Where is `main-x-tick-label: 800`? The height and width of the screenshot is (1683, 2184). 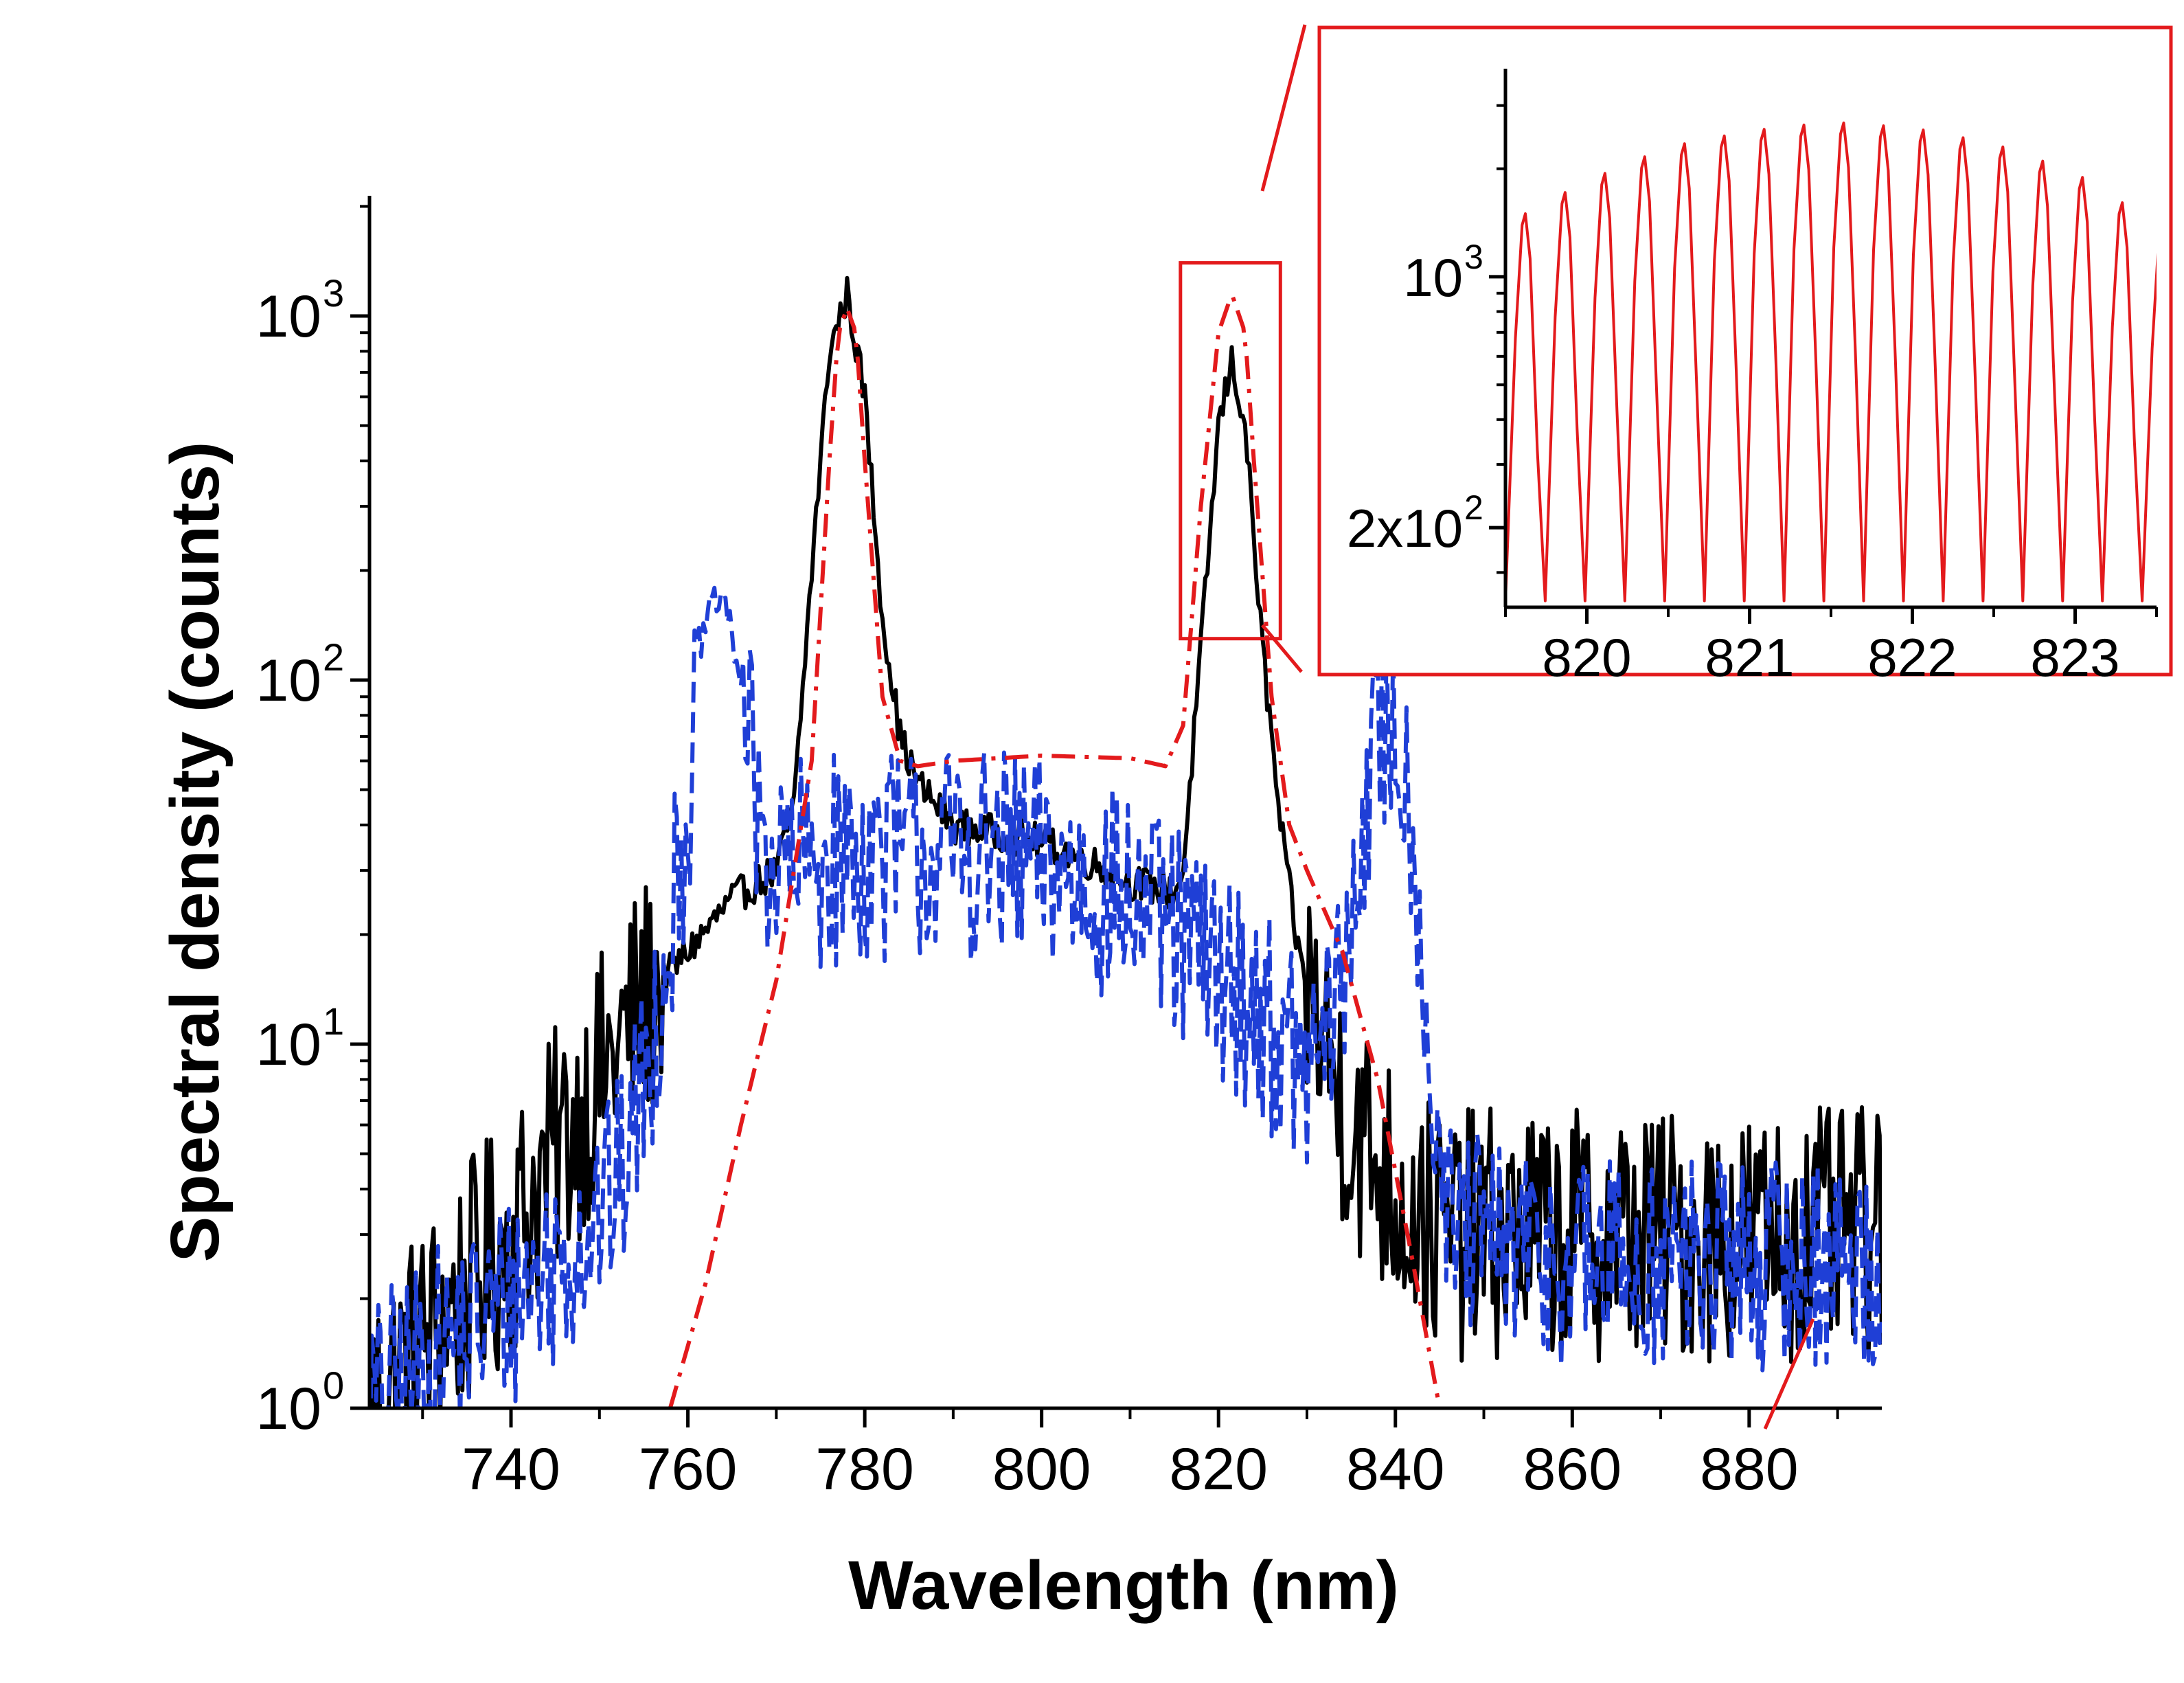
main-x-tick-label: 800 is located at coordinates (1041, 1469).